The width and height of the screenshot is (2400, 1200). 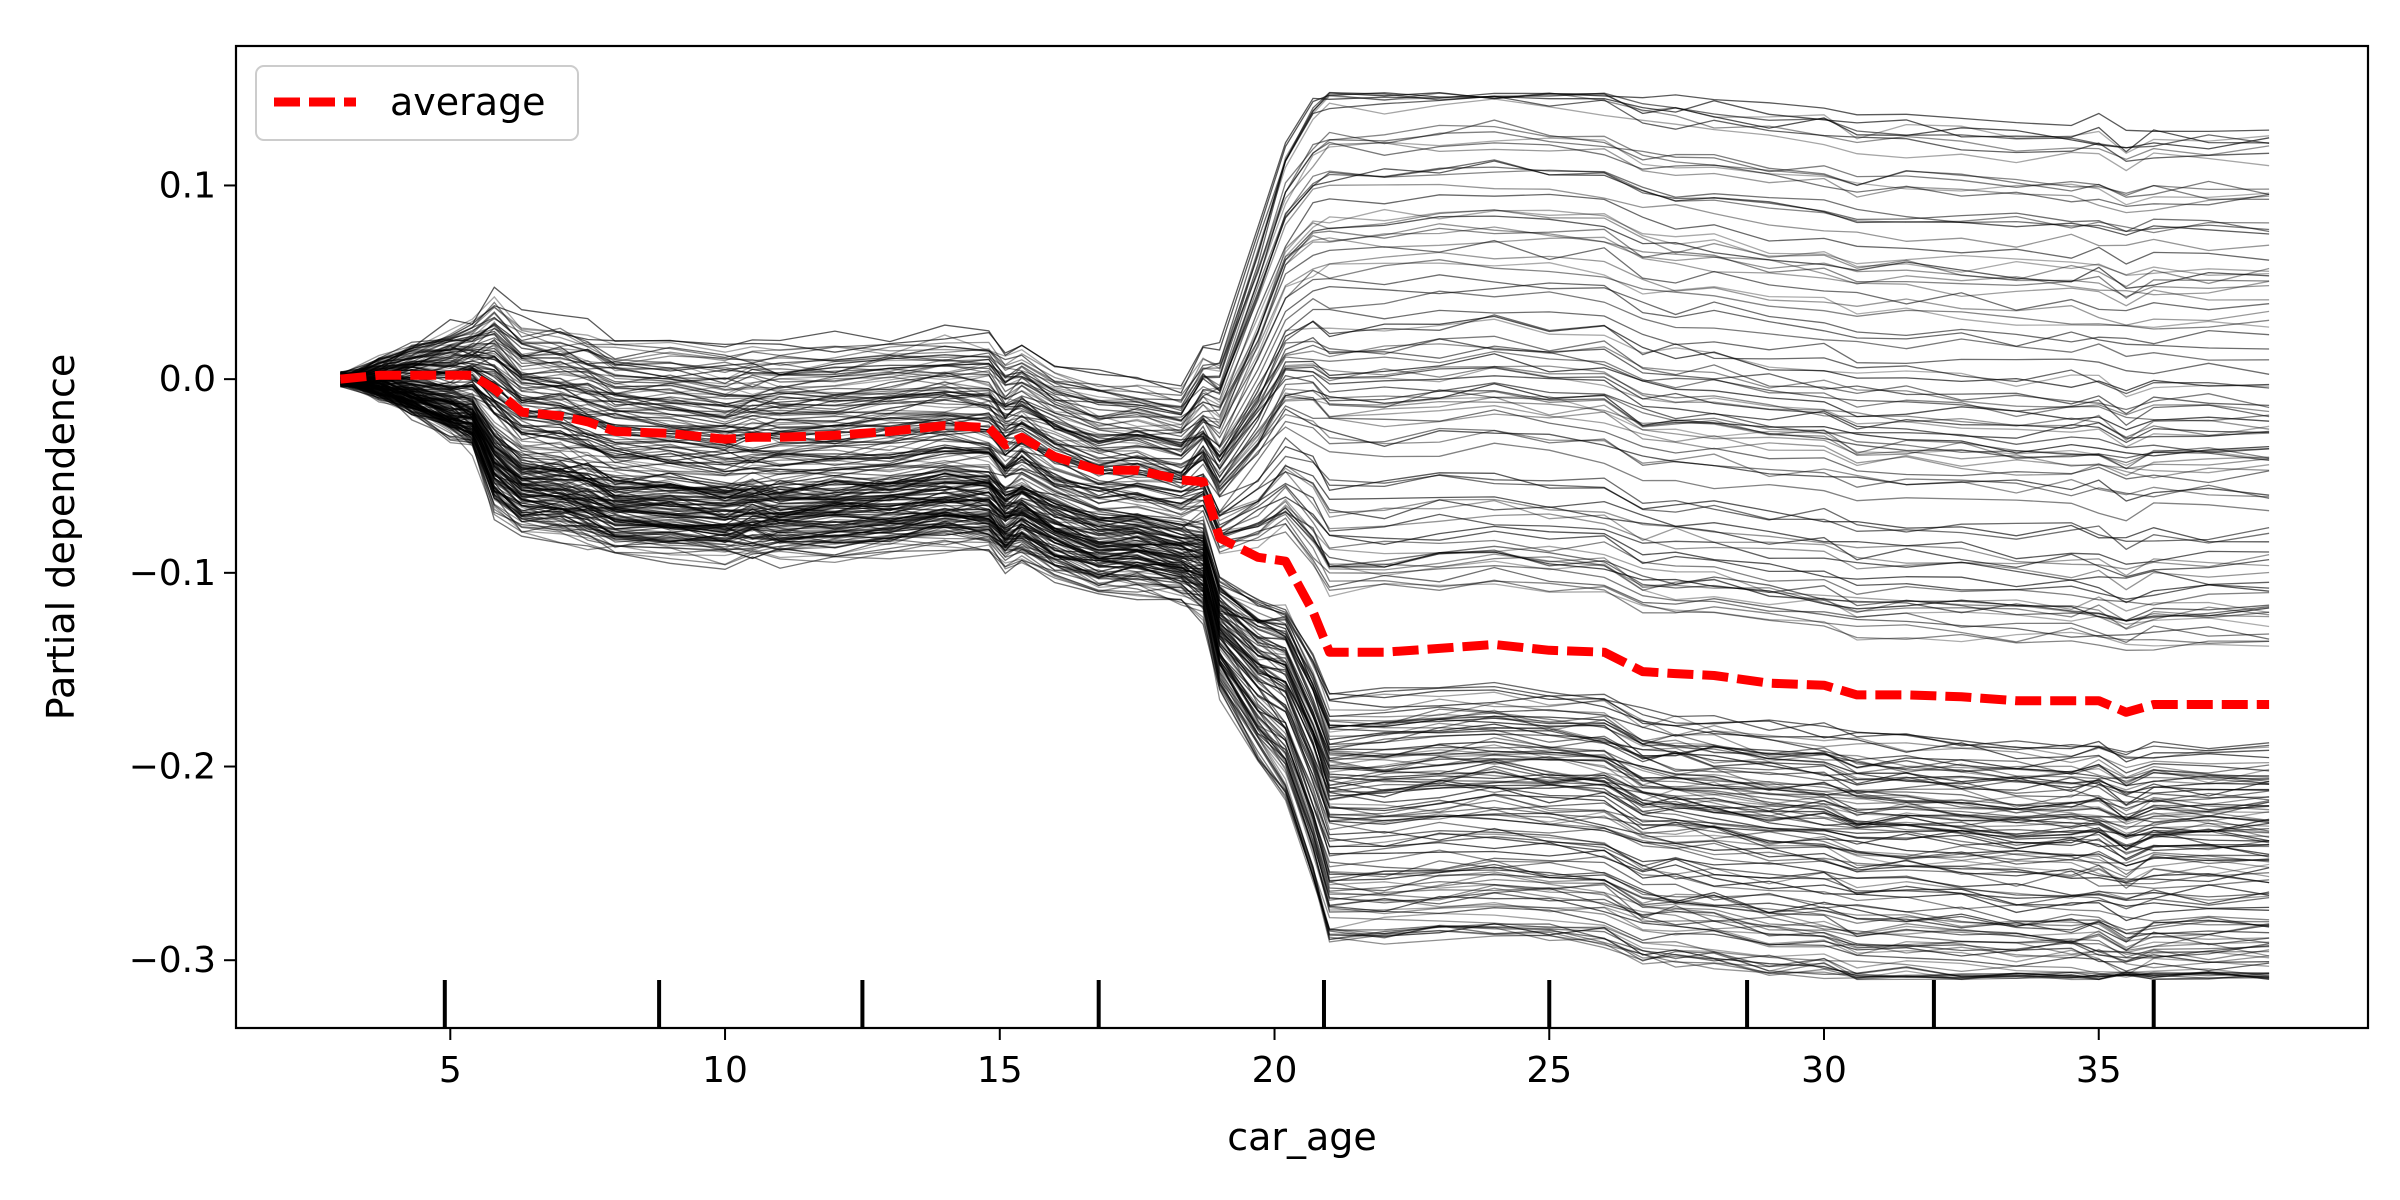 I want to click on x-ticks-layer: 5 10 15 20 25 30 35, so click(x=1280, y=1059).